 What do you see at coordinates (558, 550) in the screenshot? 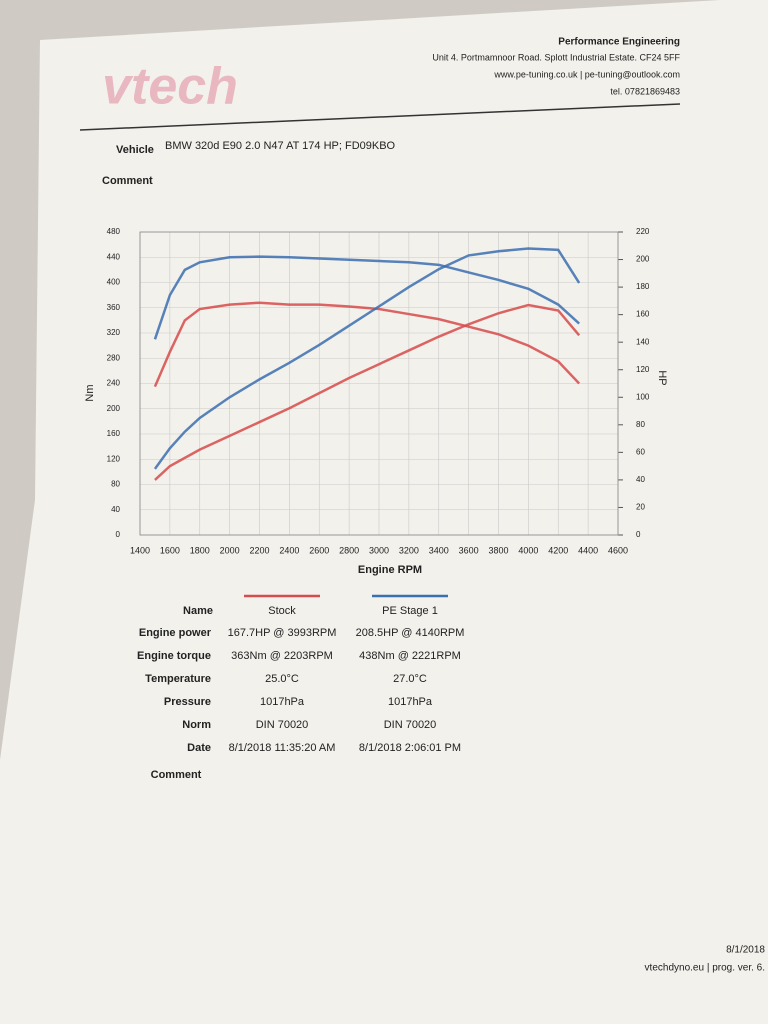
I see `x-tick-label: 4200` at bounding box center [558, 550].